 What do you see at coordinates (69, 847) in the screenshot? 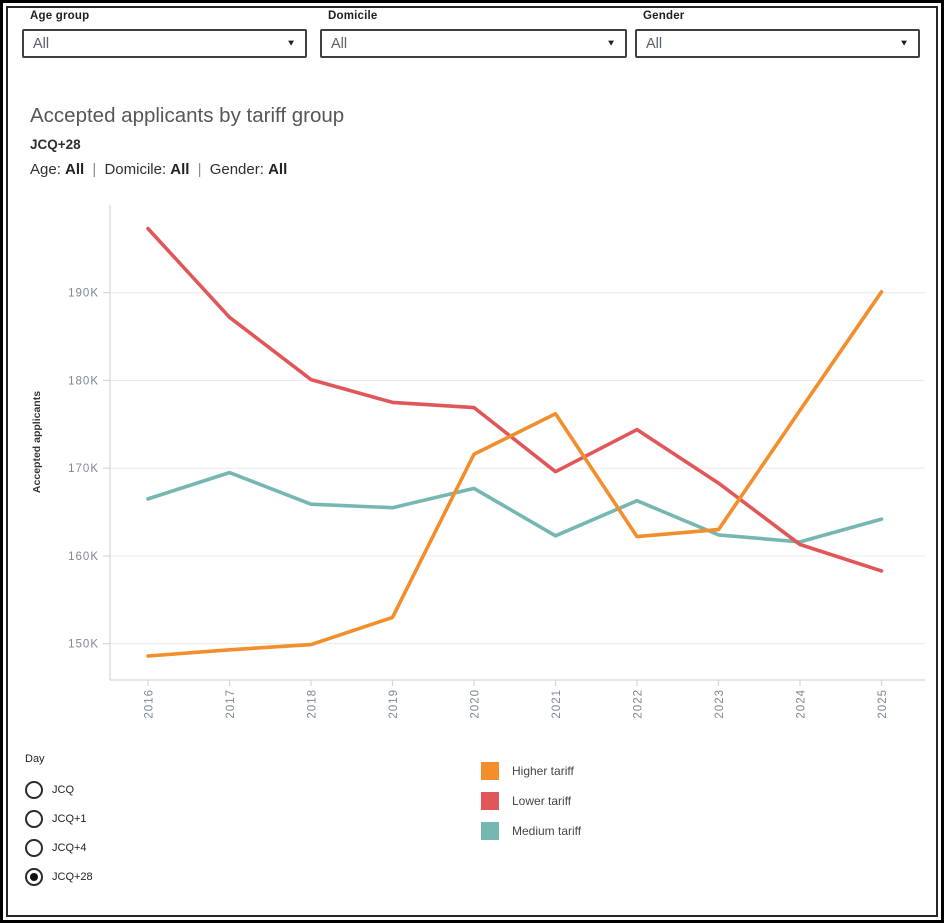
I see `radio-option-label: JCQ+4` at bounding box center [69, 847].